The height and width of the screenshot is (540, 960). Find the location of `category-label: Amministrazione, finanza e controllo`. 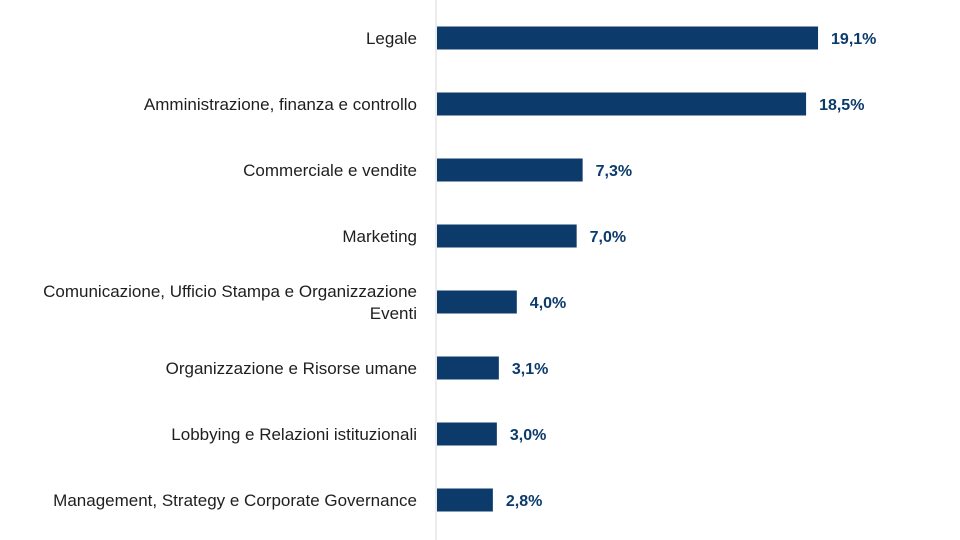

category-label: Amministrazione, finanza e controllo is located at coordinates (280, 104).